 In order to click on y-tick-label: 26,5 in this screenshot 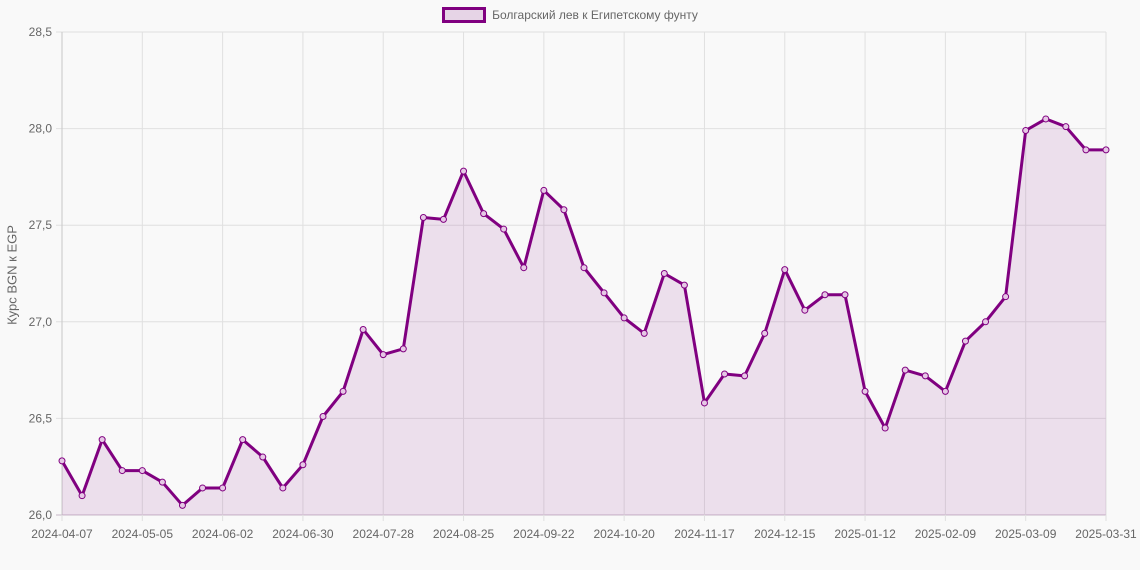, I will do `click(41, 418)`.